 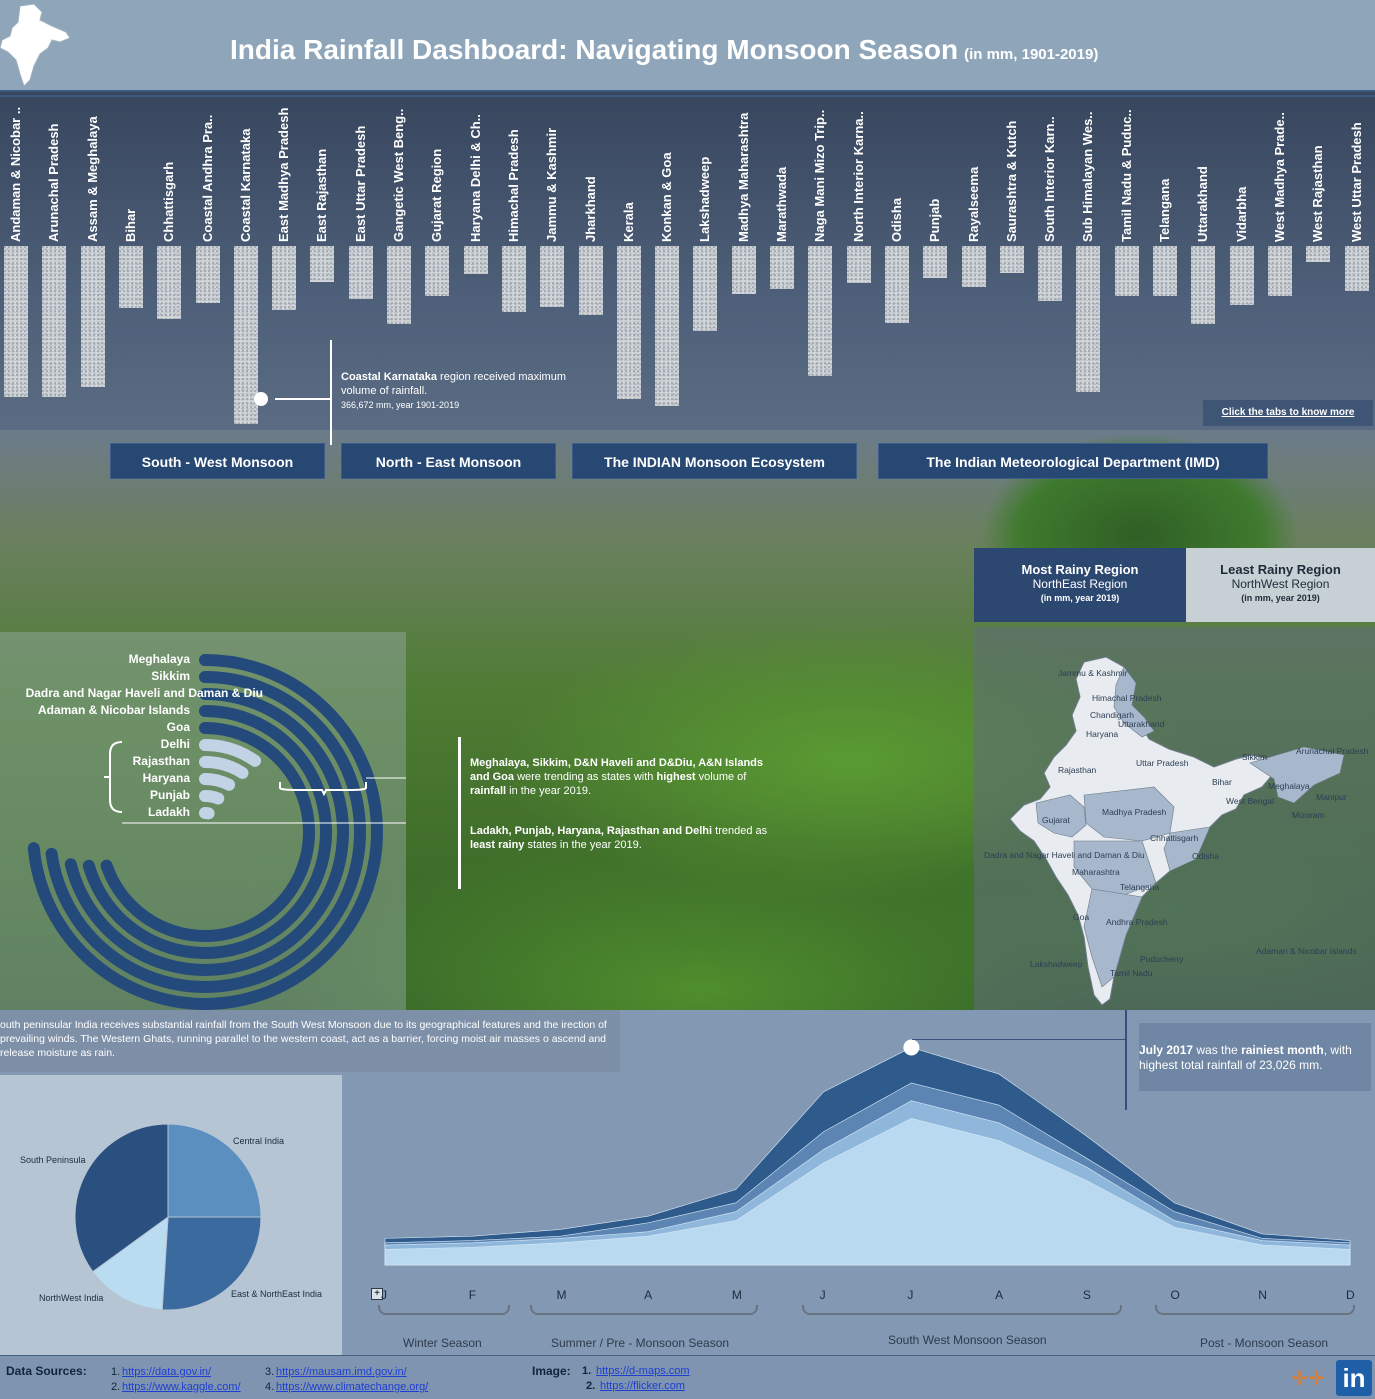 What do you see at coordinates (714, 461) in the screenshot?
I see `tab-monsoon-ecosystem: The INDIAN Monsoon Ecosystem` at bounding box center [714, 461].